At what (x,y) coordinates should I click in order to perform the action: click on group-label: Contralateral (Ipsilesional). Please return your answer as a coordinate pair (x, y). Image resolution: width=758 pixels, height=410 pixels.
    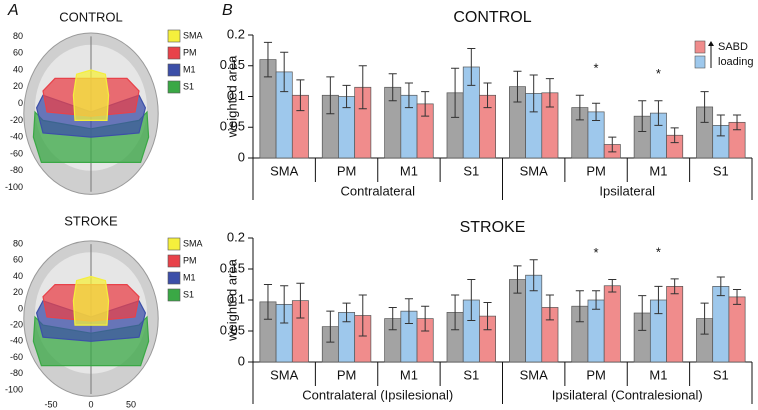
    Looking at the image, I should click on (377, 394).